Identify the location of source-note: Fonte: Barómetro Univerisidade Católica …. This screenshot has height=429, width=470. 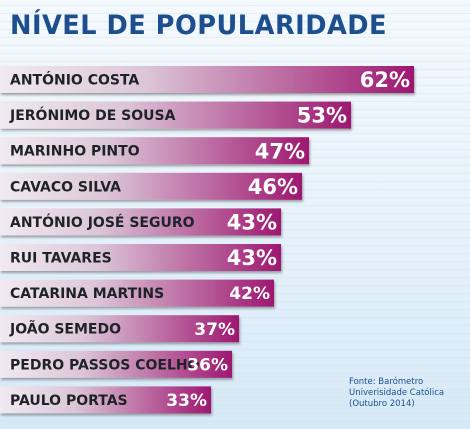
(396, 393).